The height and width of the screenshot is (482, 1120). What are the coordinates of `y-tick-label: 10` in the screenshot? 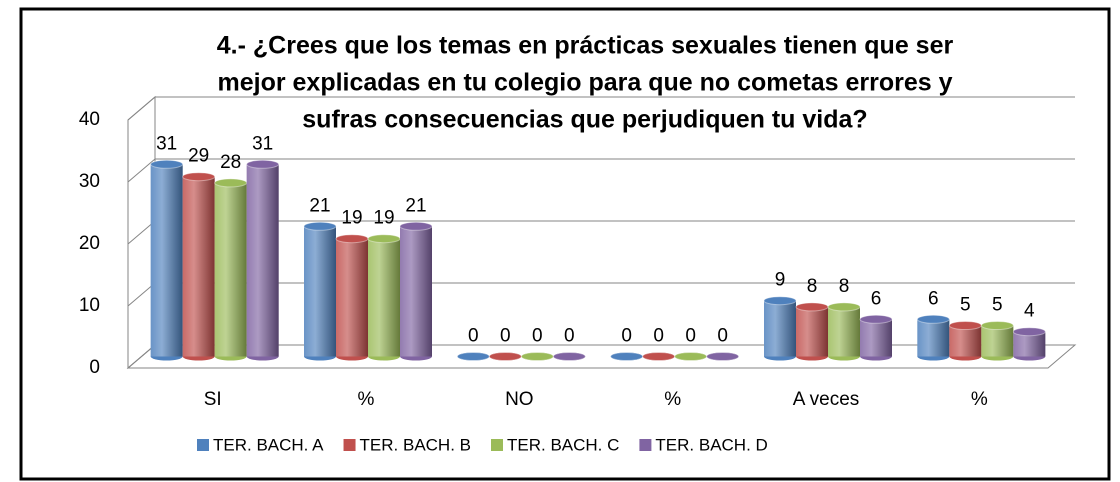 It's located at (89, 305).